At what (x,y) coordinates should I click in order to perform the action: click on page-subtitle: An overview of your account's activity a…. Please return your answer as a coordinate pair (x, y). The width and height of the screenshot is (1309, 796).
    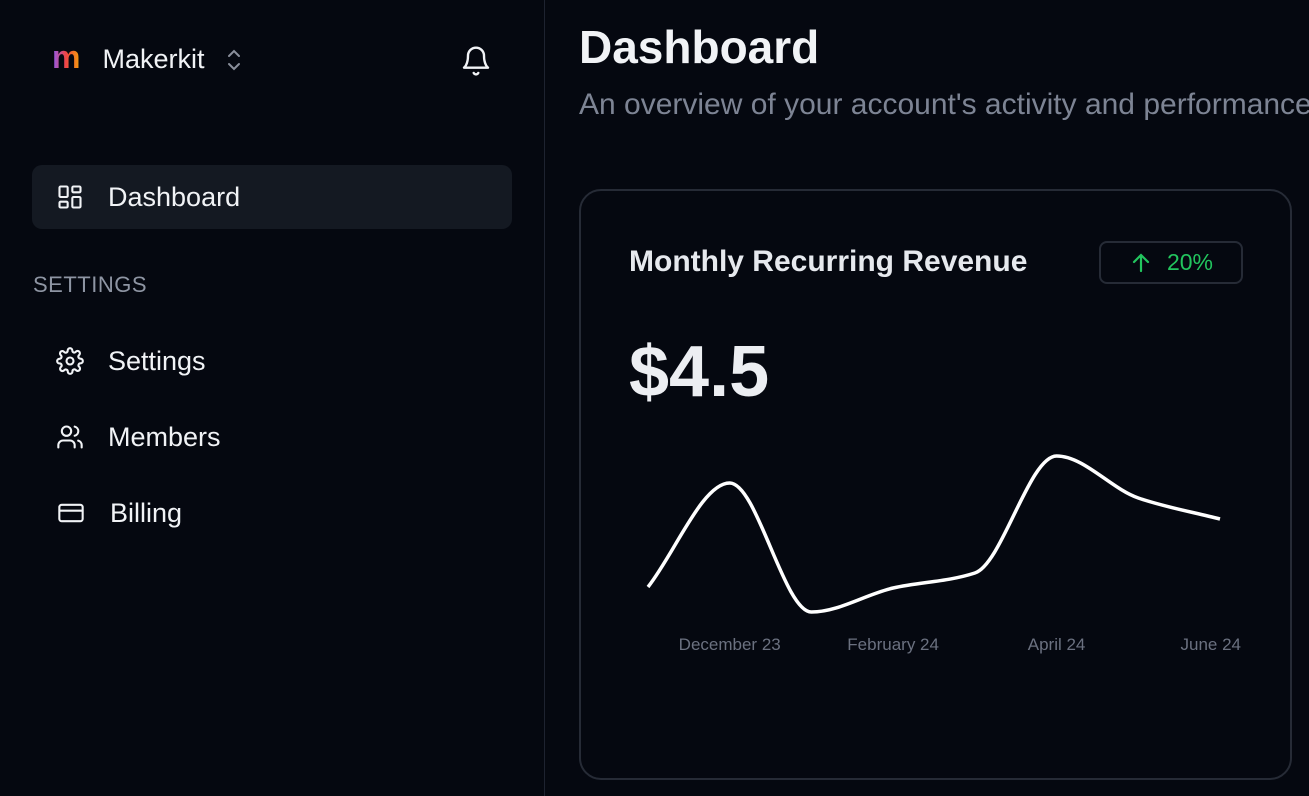
    Looking at the image, I should click on (944, 104).